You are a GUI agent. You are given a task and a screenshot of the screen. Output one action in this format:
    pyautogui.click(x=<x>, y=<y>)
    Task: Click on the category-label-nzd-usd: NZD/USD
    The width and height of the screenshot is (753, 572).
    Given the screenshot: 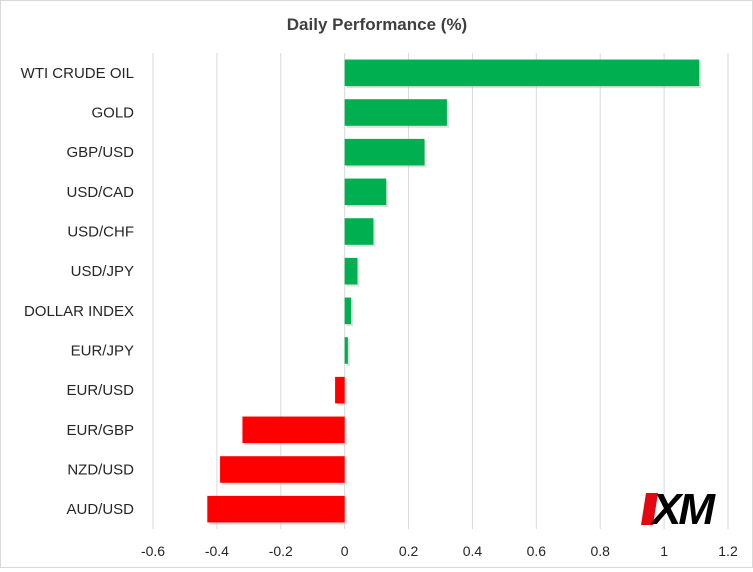 What is the action you would take?
    pyautogui.click(x=100, y=470)
    